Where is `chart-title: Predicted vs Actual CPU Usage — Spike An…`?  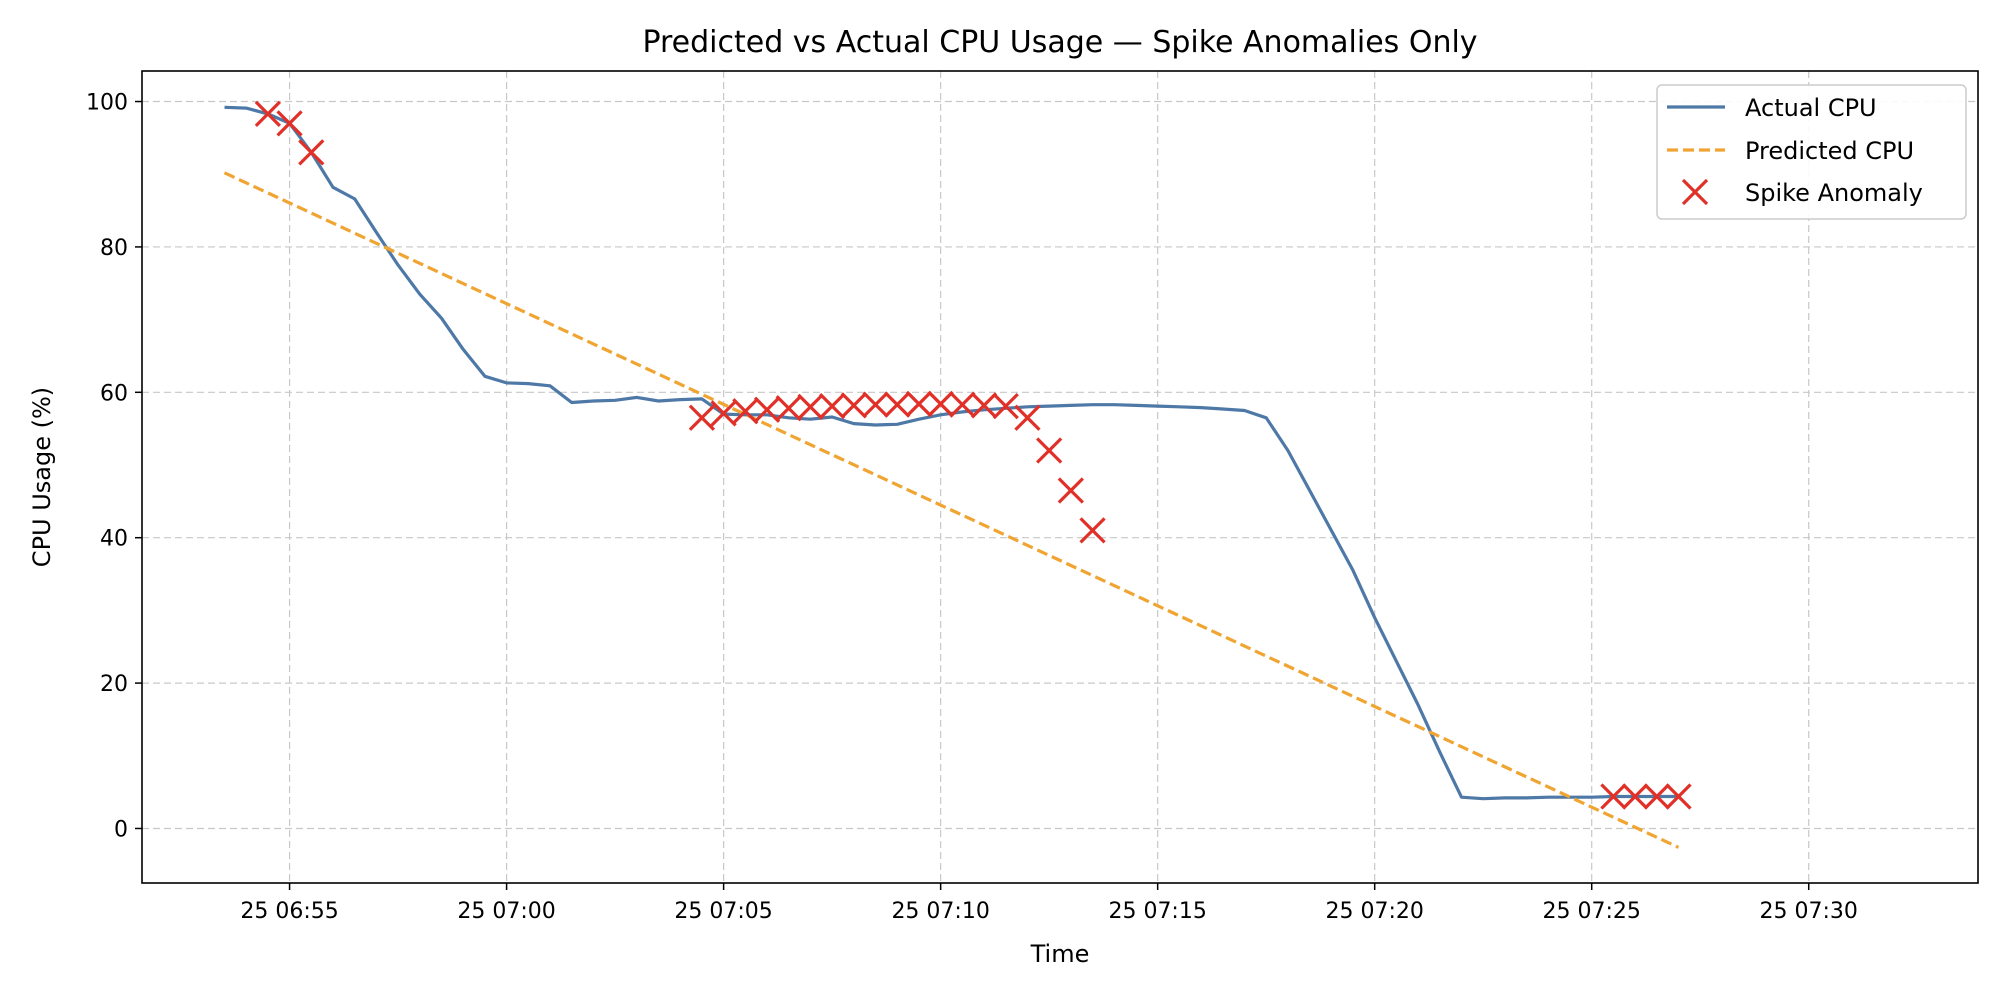 chart-title: Predicted vs Actual CPU Usage — Spike An… is located at coordinates (1059, 42).